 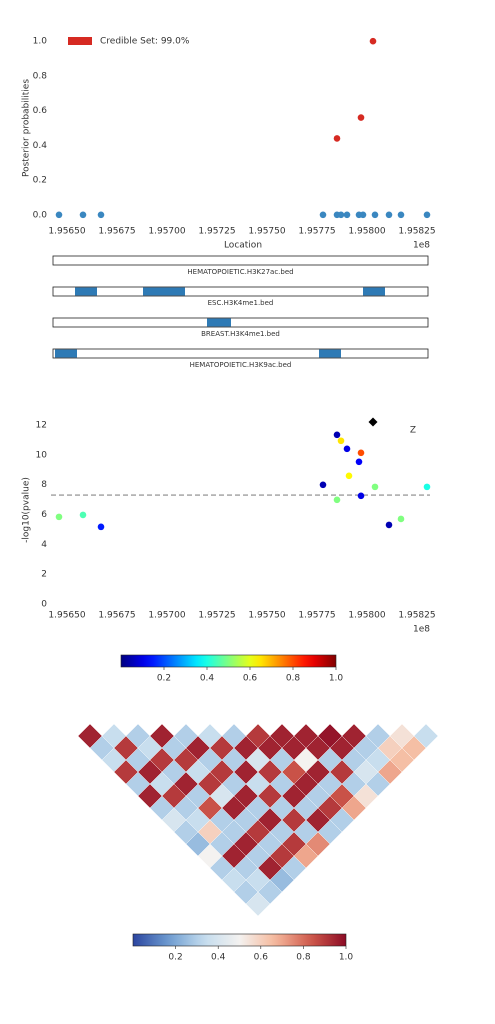 I want to click on y-tick-label: 0.2, so click(x=40, y=181).